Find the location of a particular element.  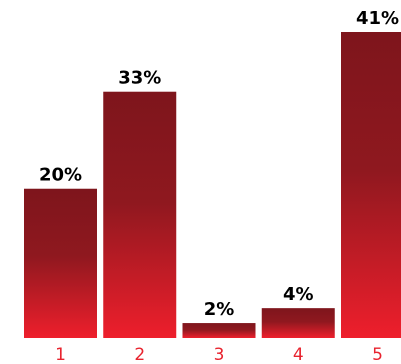

value-label-2: 33% is located at coordinates (139, 78).